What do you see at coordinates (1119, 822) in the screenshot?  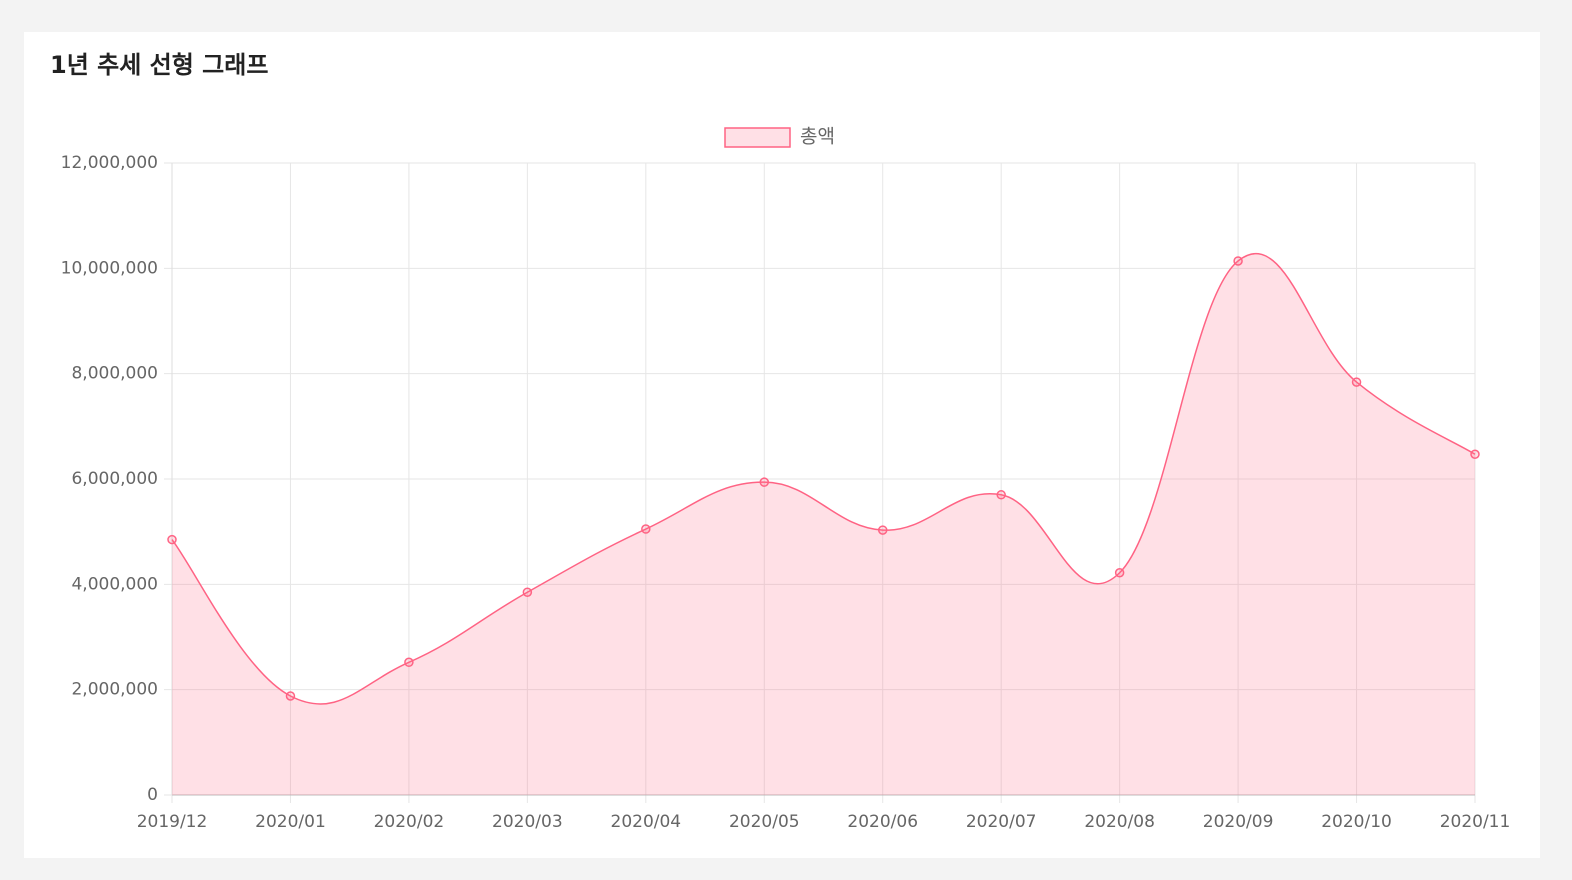 I see `x-tick-label: 2020/08` at bounding box center [1119, 822].